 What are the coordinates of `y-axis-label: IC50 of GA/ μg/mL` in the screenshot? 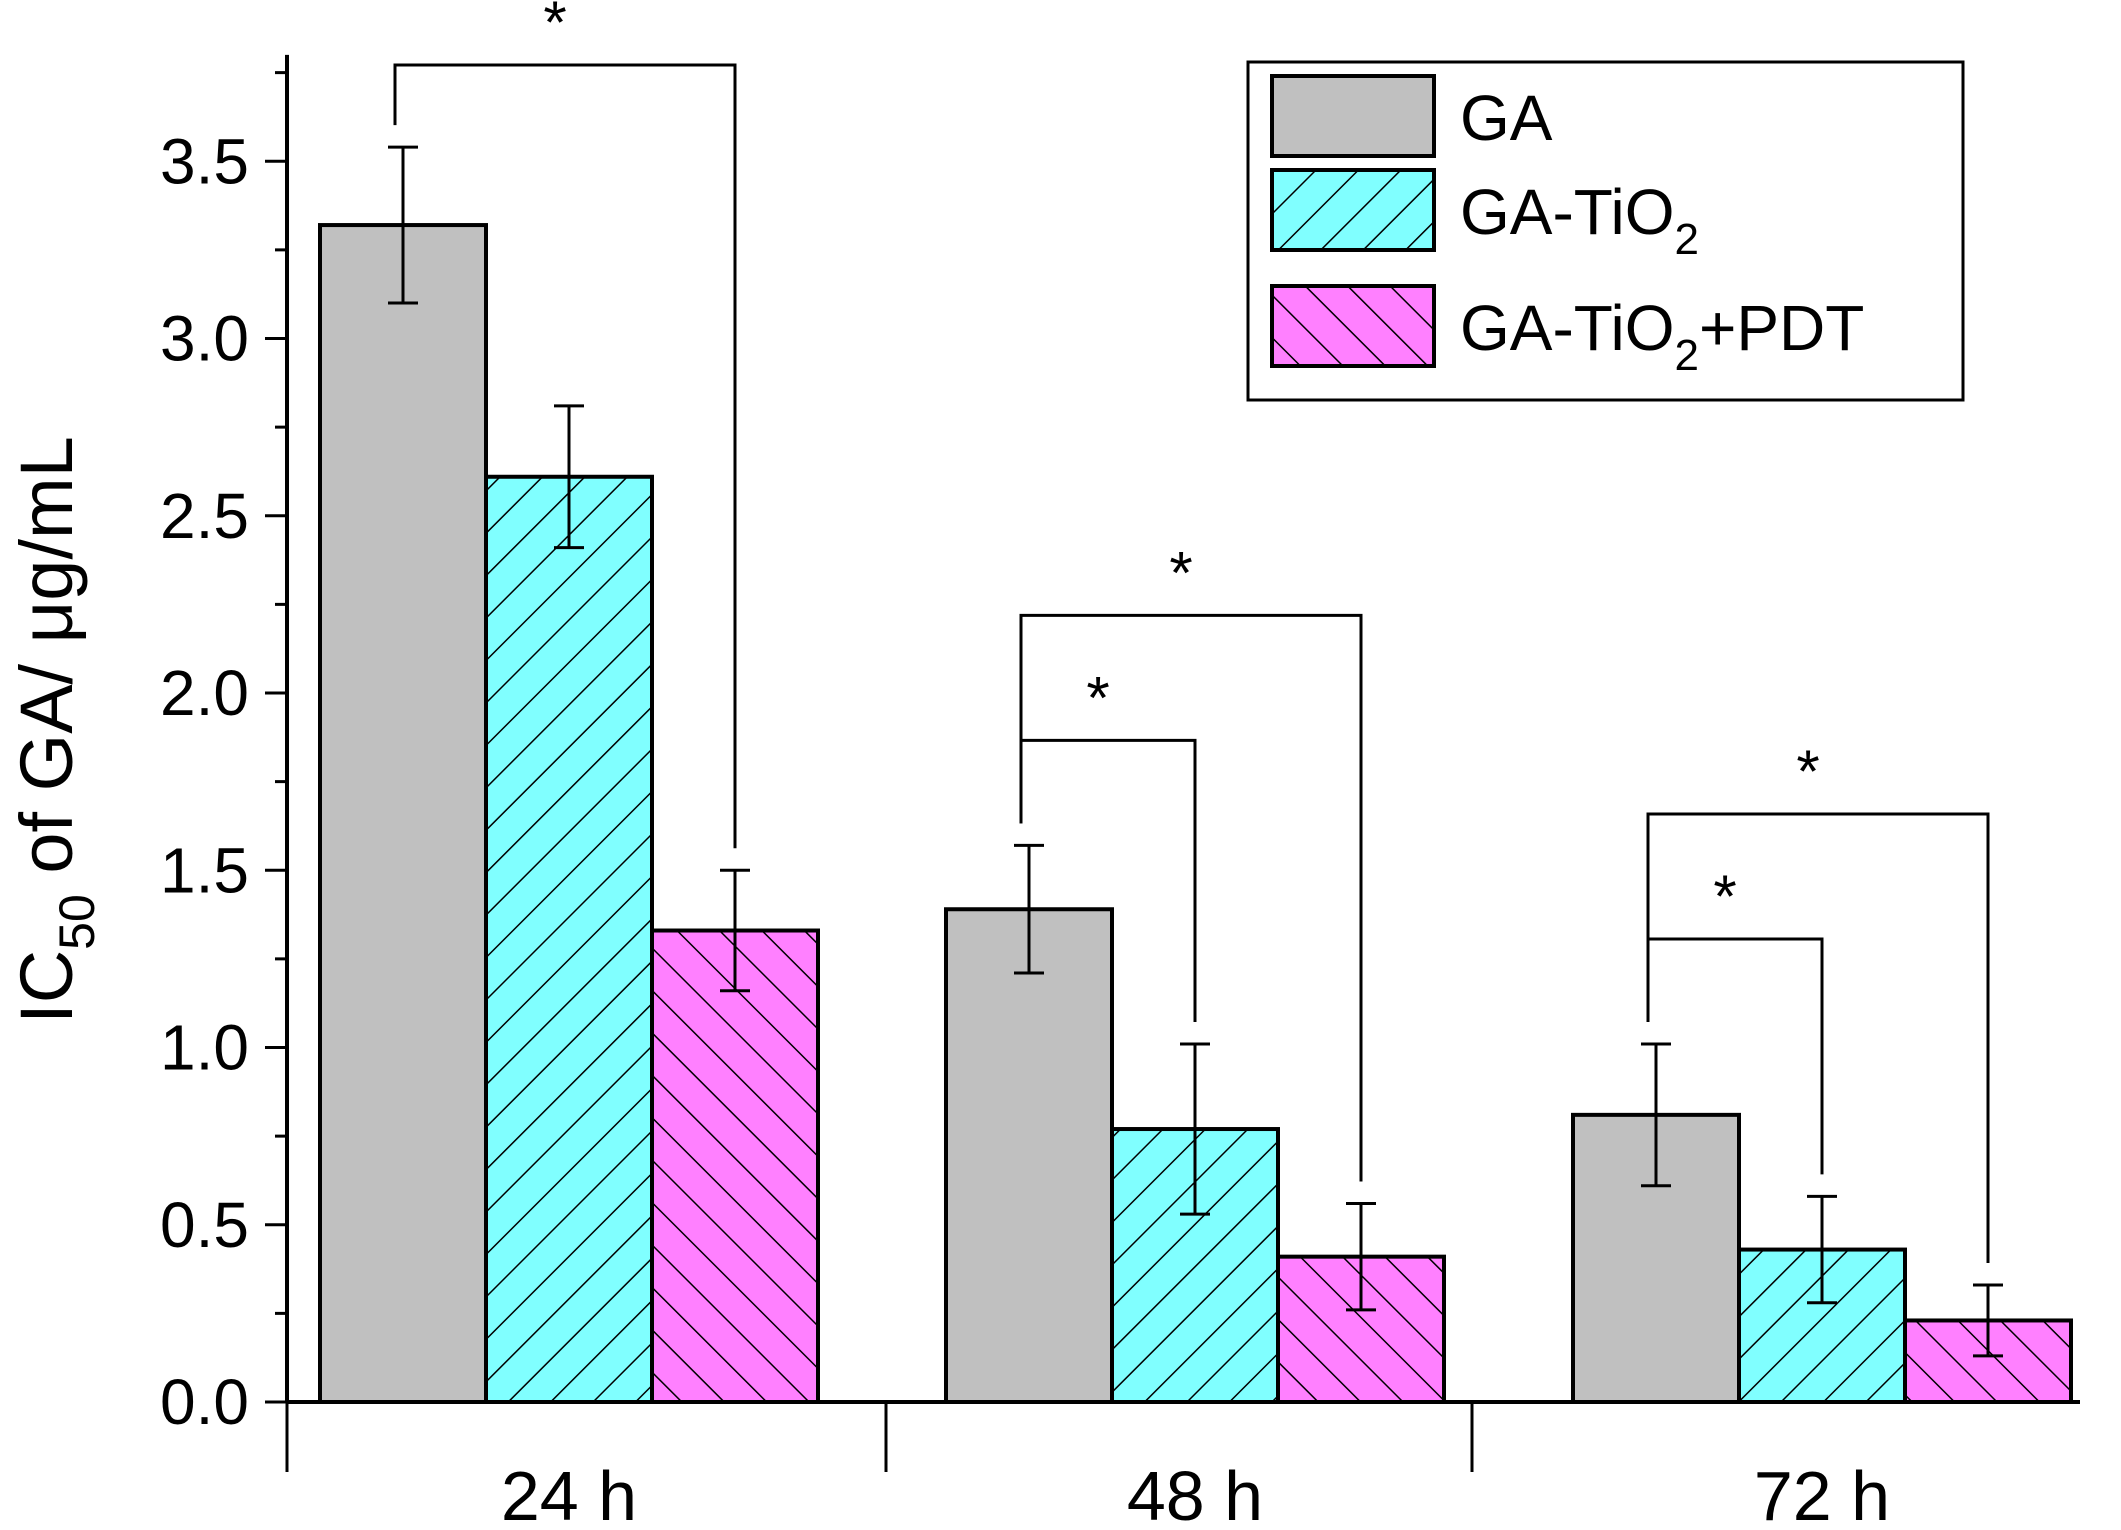 It's located at (55, 730).